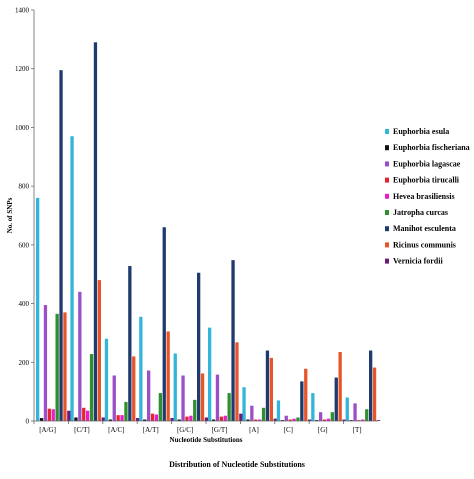 Image resolution: width=474 pixels, height=479 pixels. What do you see at coordinates (185, 430) in the screenshot?
I see `x-category-label: [G/C]` at bounding box center [185, 430].